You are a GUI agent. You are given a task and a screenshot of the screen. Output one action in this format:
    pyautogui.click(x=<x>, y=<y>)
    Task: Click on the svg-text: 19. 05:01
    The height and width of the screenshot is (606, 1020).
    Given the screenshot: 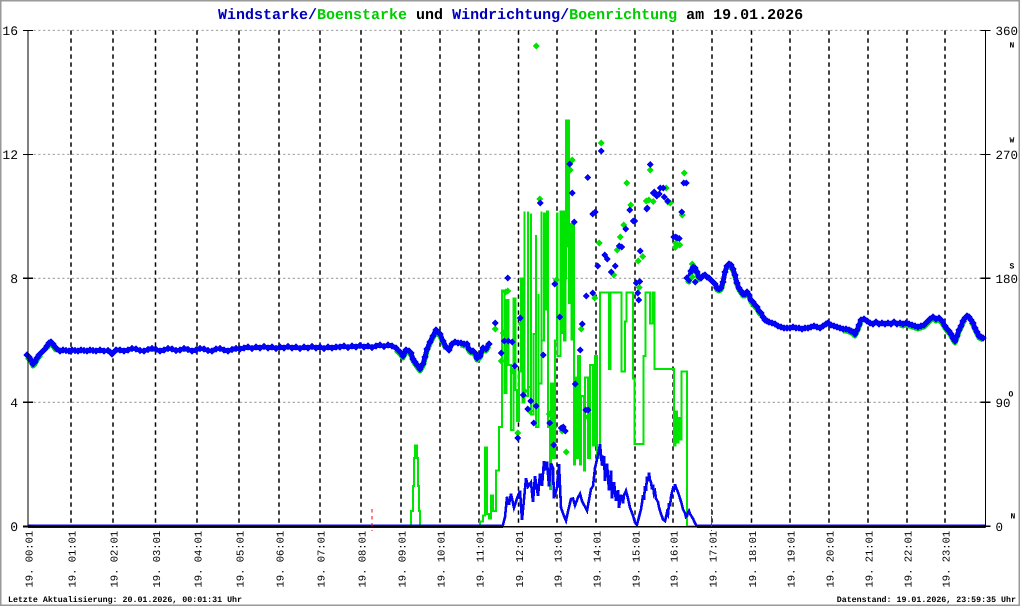 What is the action you would take?
    pyautogui.click(x=242, y=559)
    